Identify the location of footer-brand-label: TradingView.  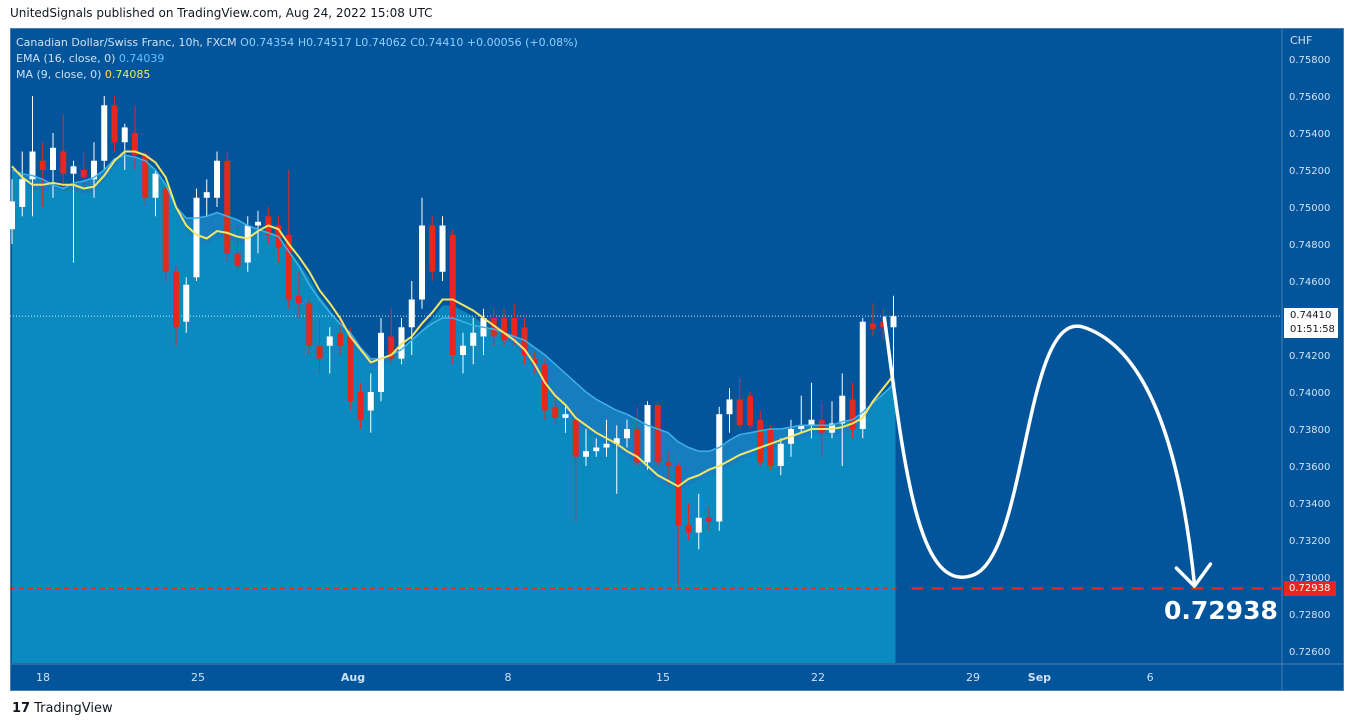
(73, 708).